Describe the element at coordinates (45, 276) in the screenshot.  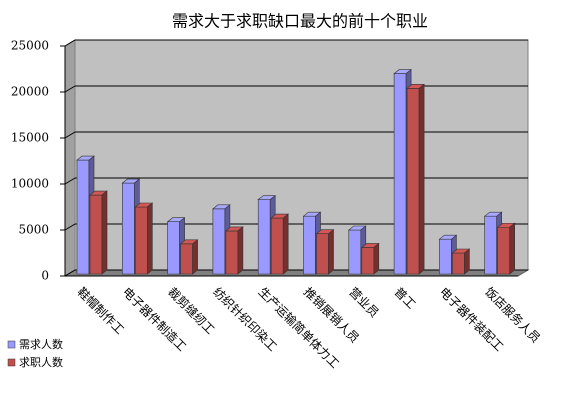
I see `y-tick-label: 0` at that location.